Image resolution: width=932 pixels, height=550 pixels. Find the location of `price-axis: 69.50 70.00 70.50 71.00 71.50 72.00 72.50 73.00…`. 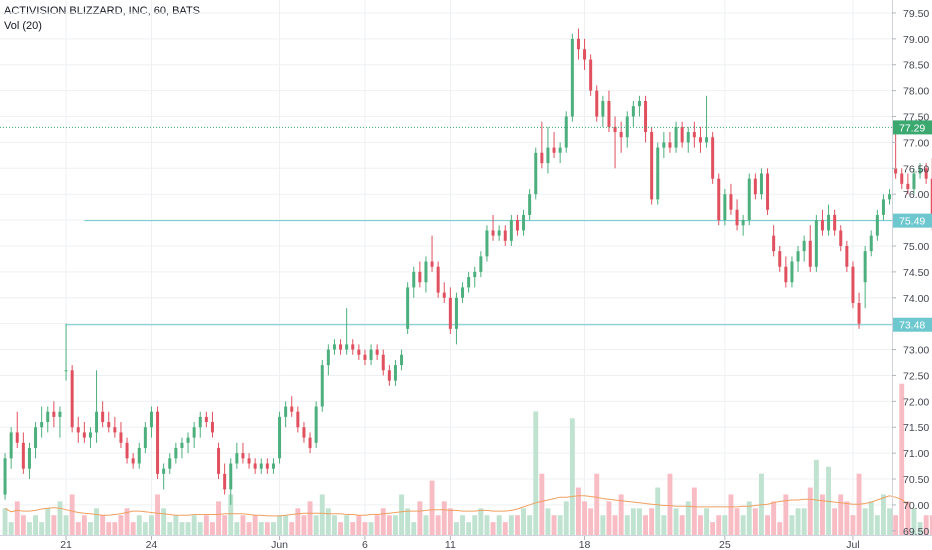

price-axis: 69.50 70.00 70.50 71.00 71.50 72.00 72.50 73.00… is located at coordinates (910, 273).